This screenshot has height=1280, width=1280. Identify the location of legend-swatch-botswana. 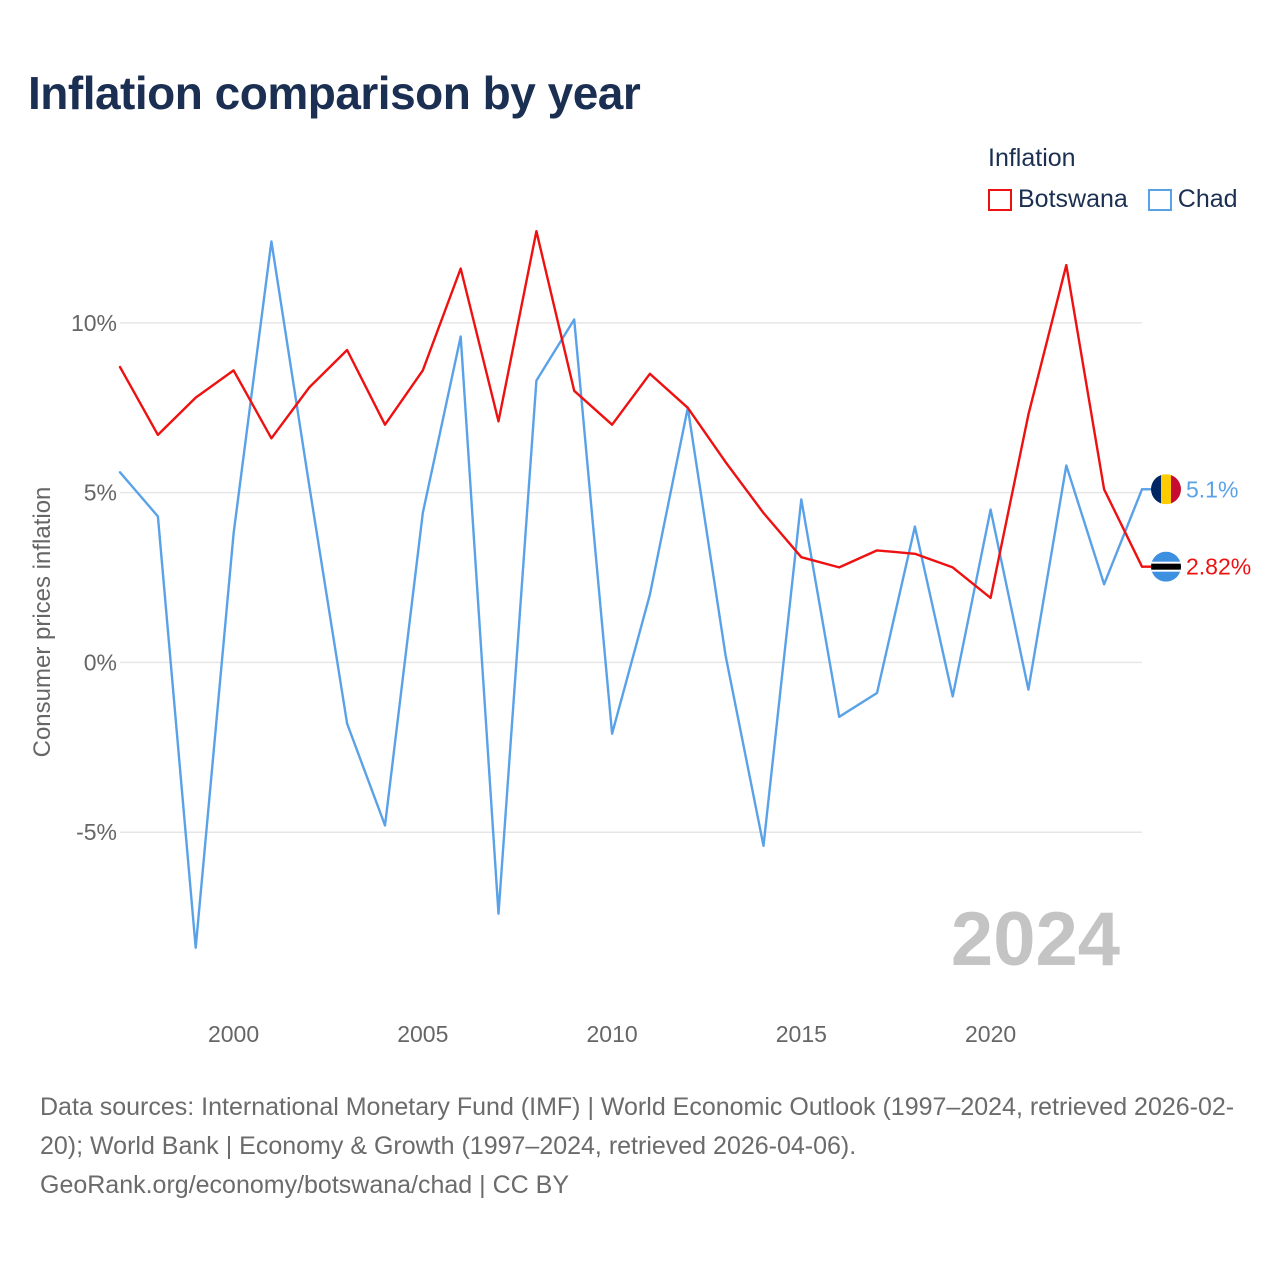
(1000, 199).